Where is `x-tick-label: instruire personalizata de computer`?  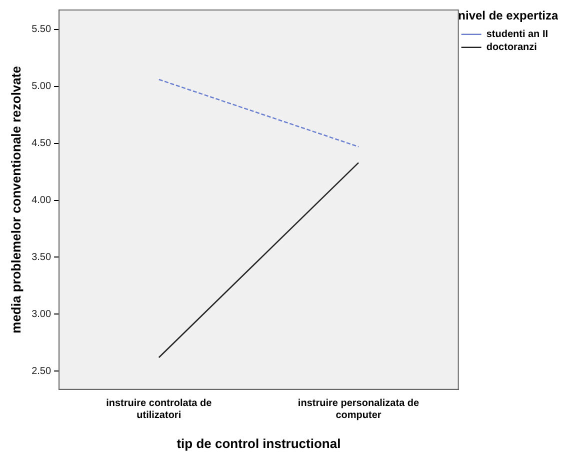 x-tick-label: instruire personalizata de computer is located at coordinates (359, 410).